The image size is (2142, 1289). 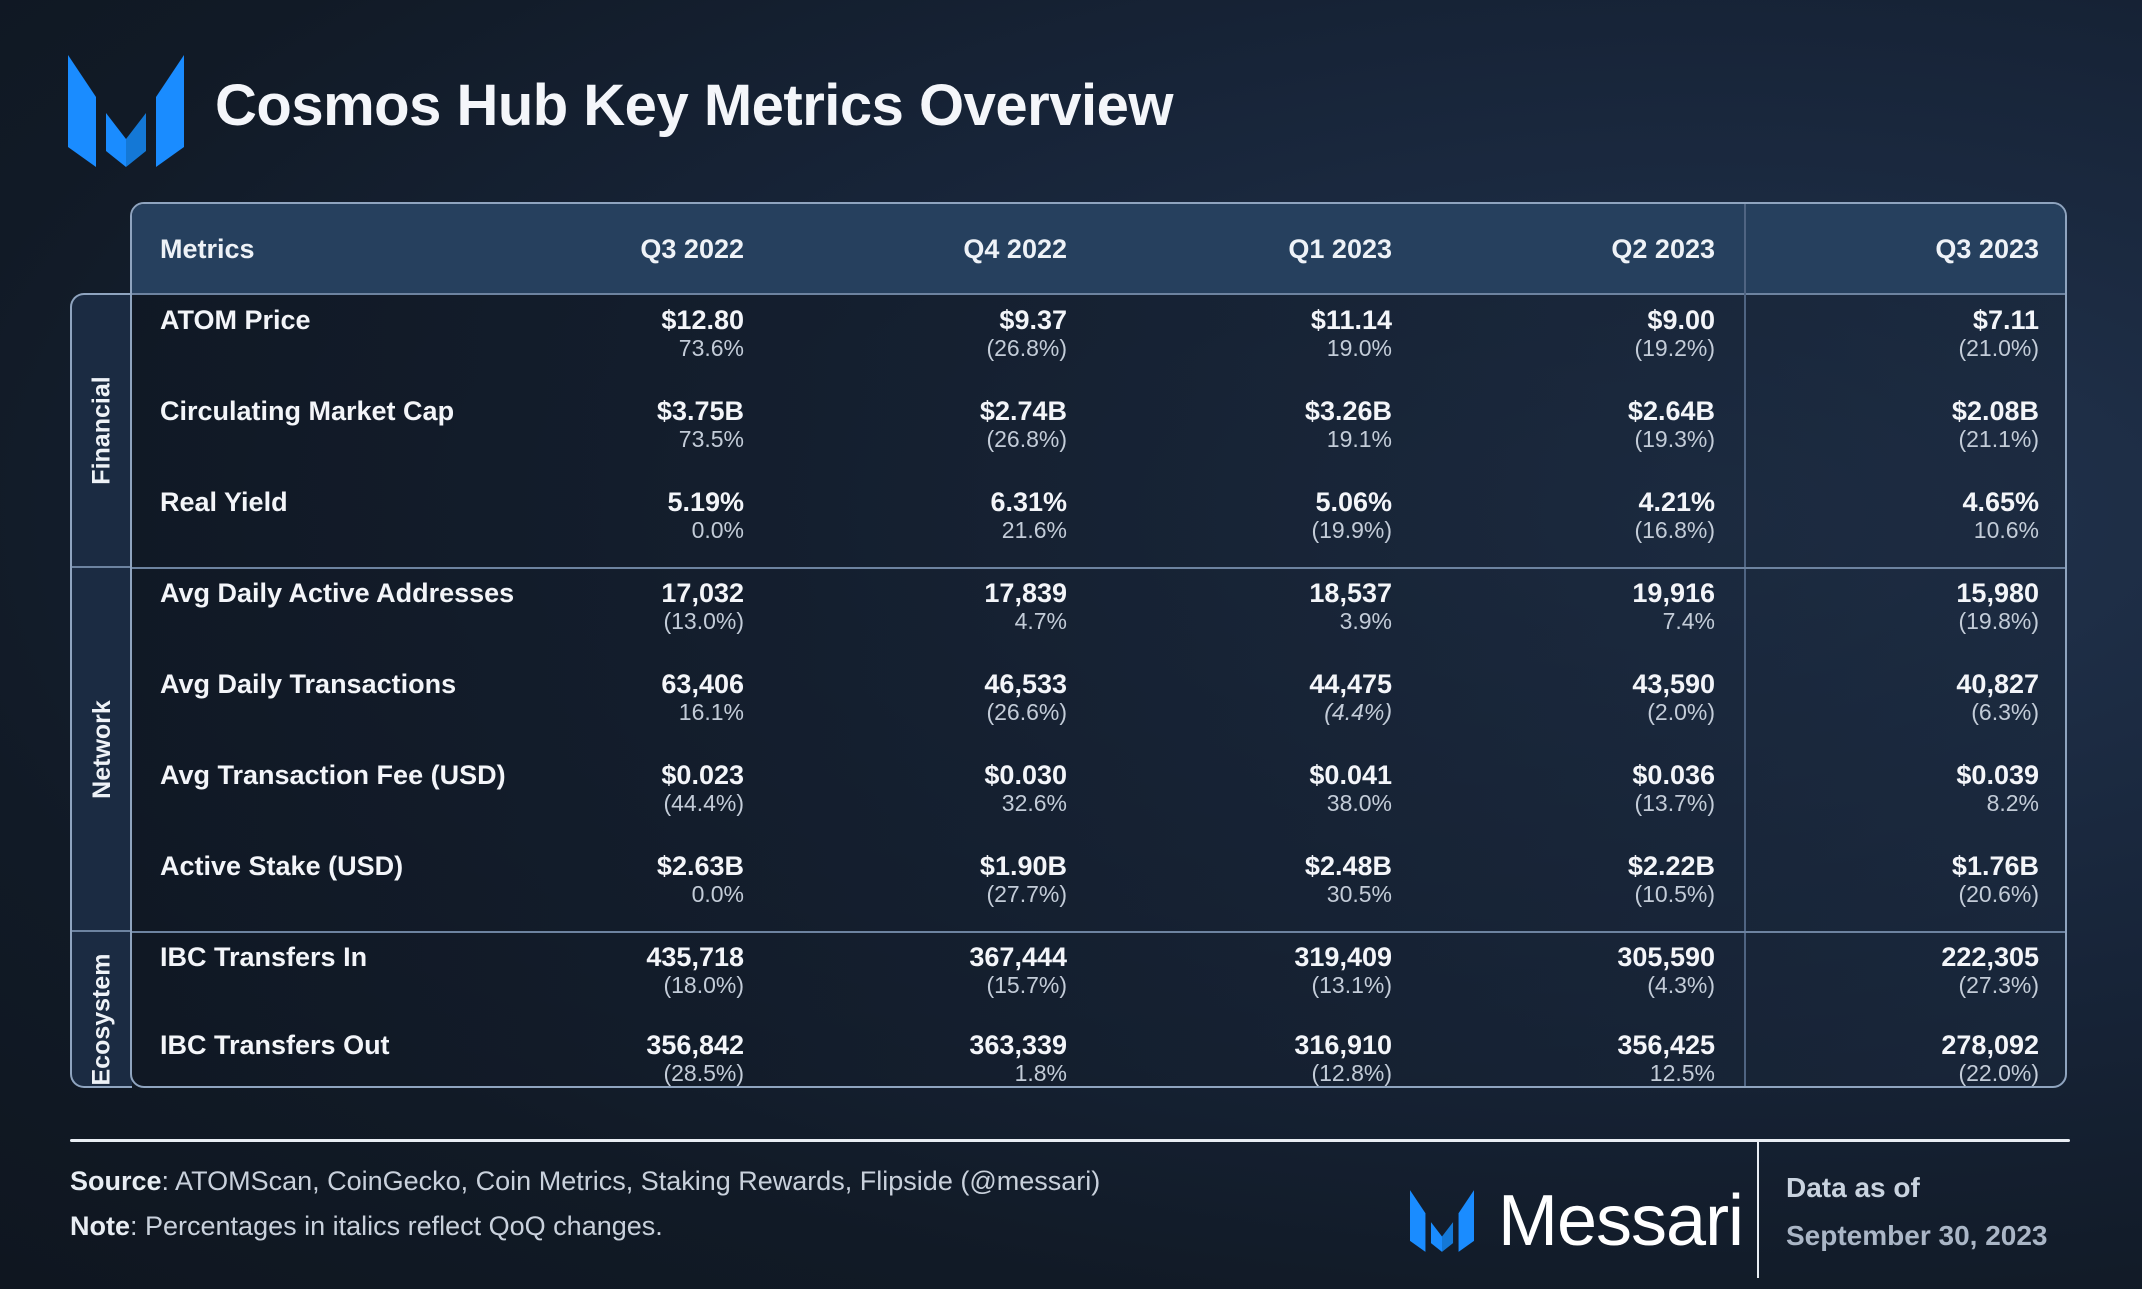 What do you see at coordinates (1025, 593) in the screenshot?
I see `metric-value: 17,839` at bounding box center [1025, 593].